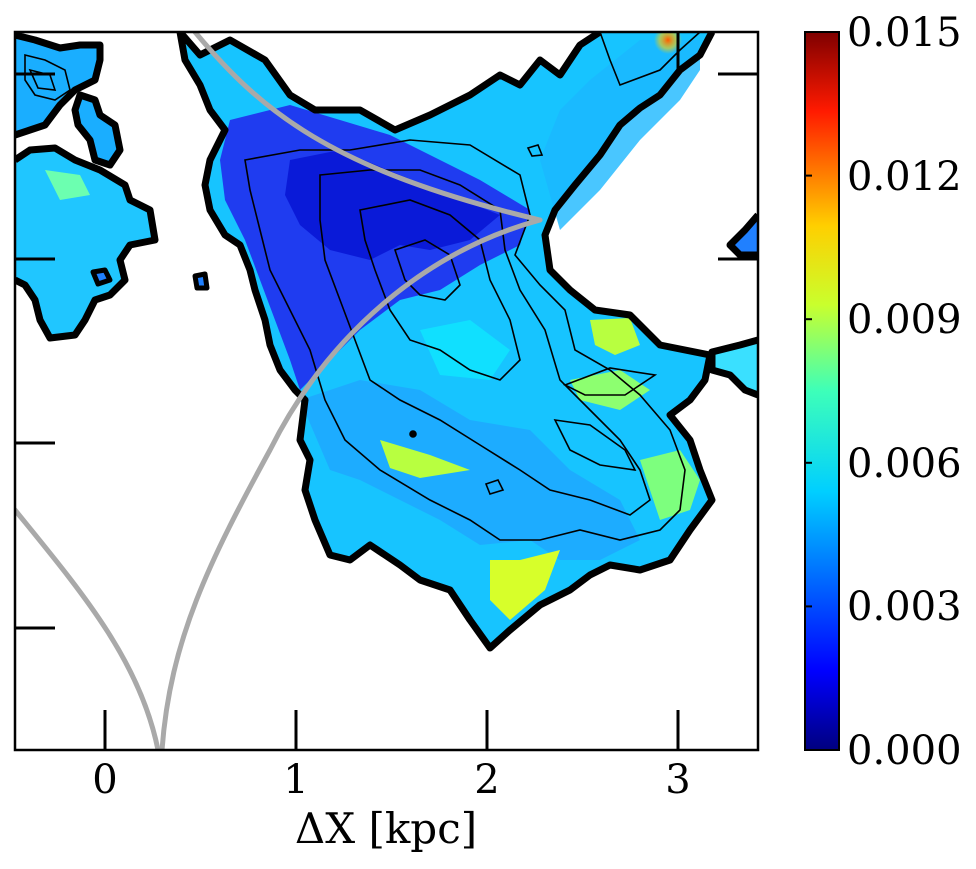 This screenshot has height=869, width=976. Describe the element at coordinates (386, 828) in the screenshot. I see `x-axis-label: ΔX [kpc]` at that location.